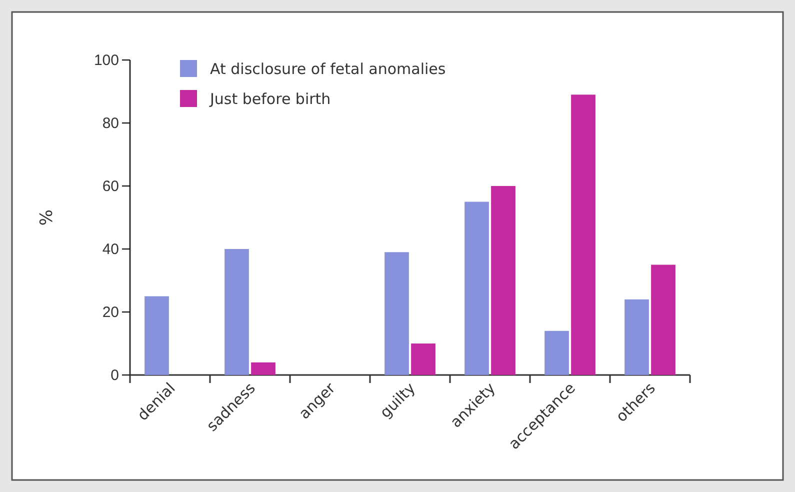 This screenshot has width=795, height=492. Describe the element at coordinates (328, 69) in the screenshot. I see `legend-label: At disclosure of fetal anomalies` at that location.